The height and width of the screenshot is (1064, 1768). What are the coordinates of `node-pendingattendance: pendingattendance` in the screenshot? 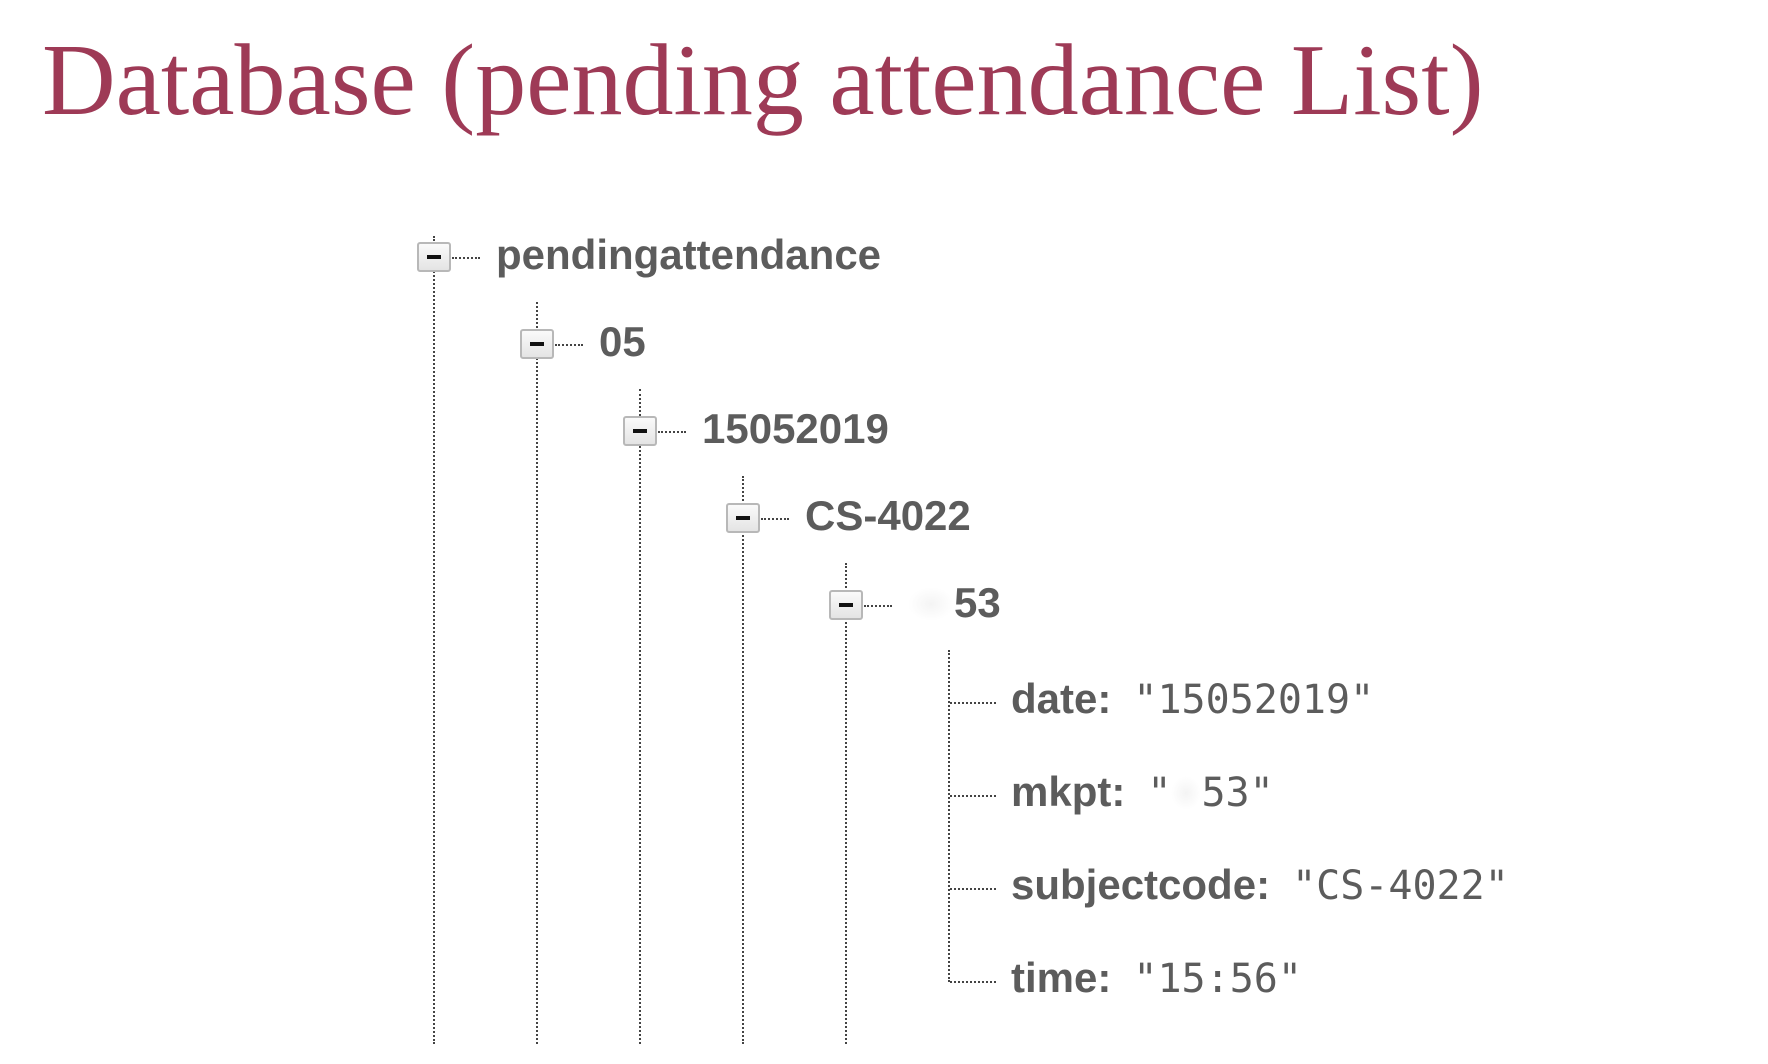 It's located at (689, 254).